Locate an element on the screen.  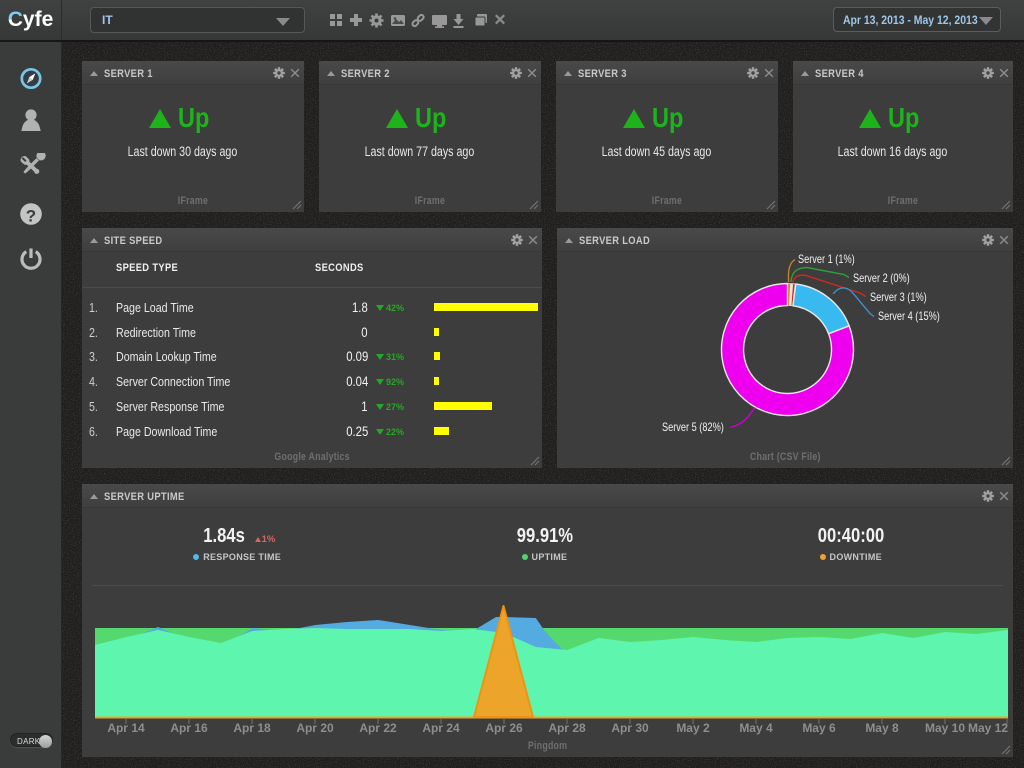
svg-text: Server 4 (15%) is located at coordinates (909, 317).